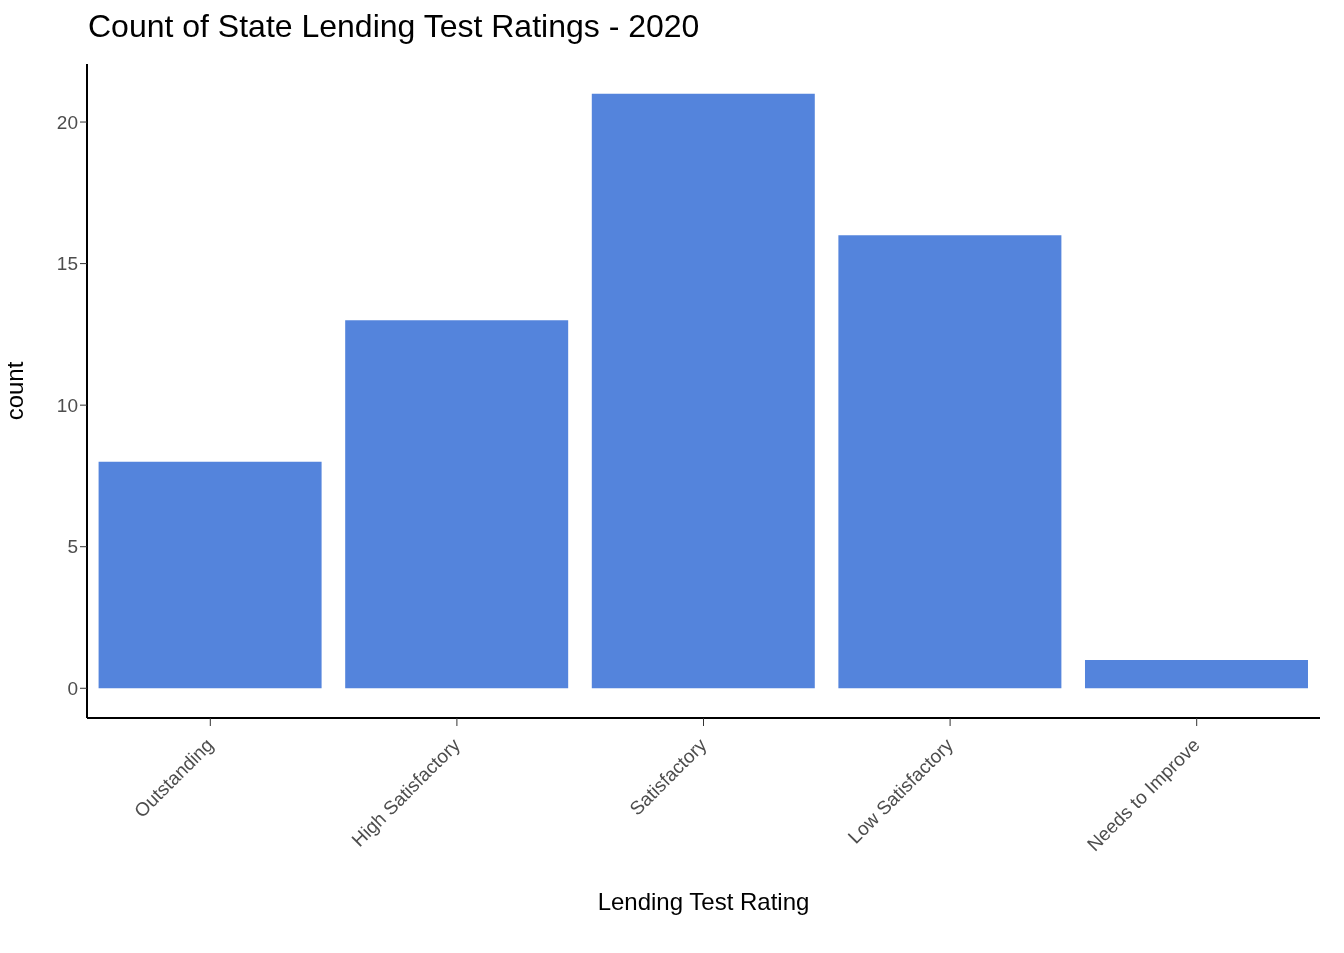 The image size is (1344, 953). Describe the element at coordinates (72, 689) in the screenshot. I see `y-tick-label: 0` at that location.